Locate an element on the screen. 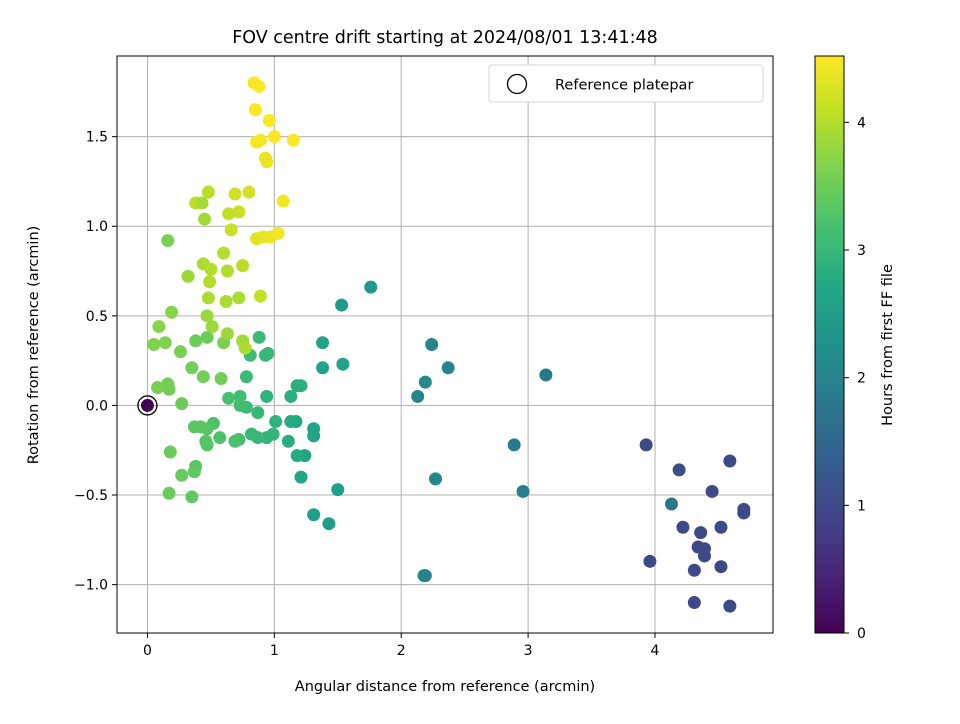 The height and width of the screenshot is (724, 960). colorbar-tick-label: 4 is located at coordinates (861, 123).